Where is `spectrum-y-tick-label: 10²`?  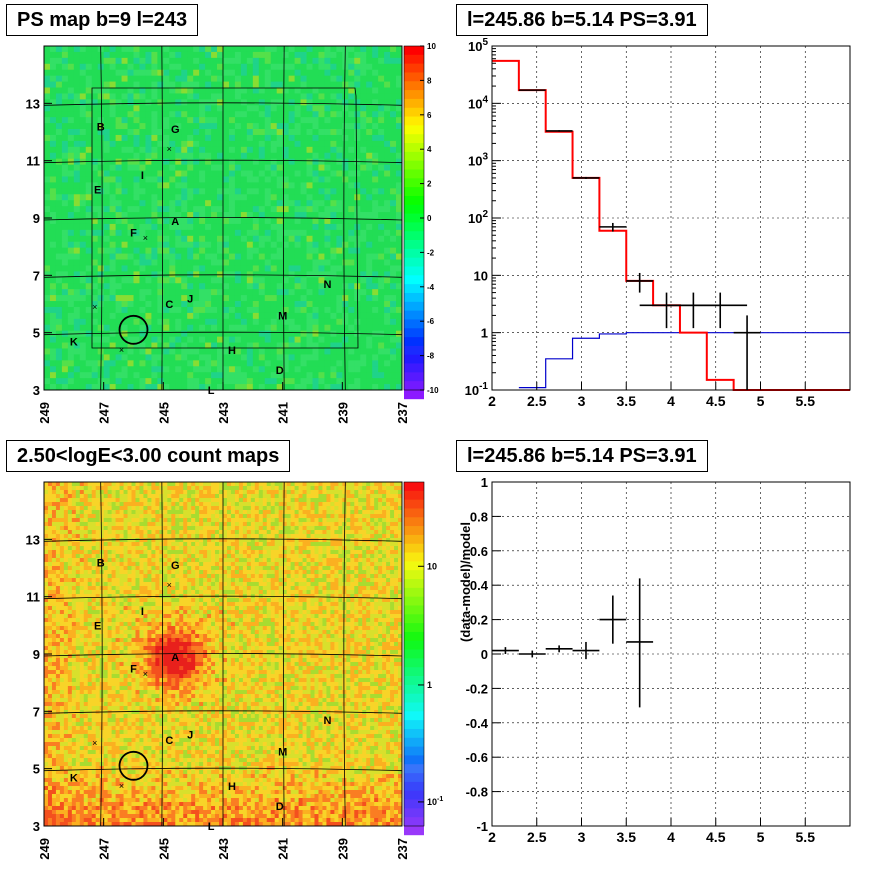 spectrum-y-tick-label: 10² is located at coordinates (478, 217).